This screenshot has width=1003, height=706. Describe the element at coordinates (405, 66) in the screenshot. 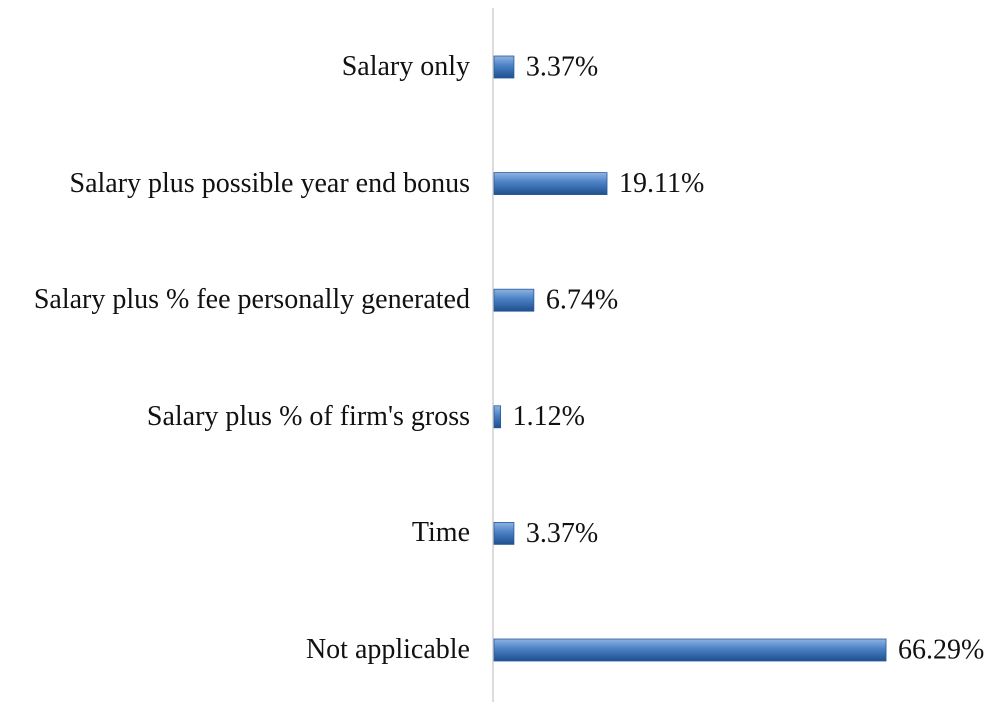

I see `category-label: Salary only` at that location.